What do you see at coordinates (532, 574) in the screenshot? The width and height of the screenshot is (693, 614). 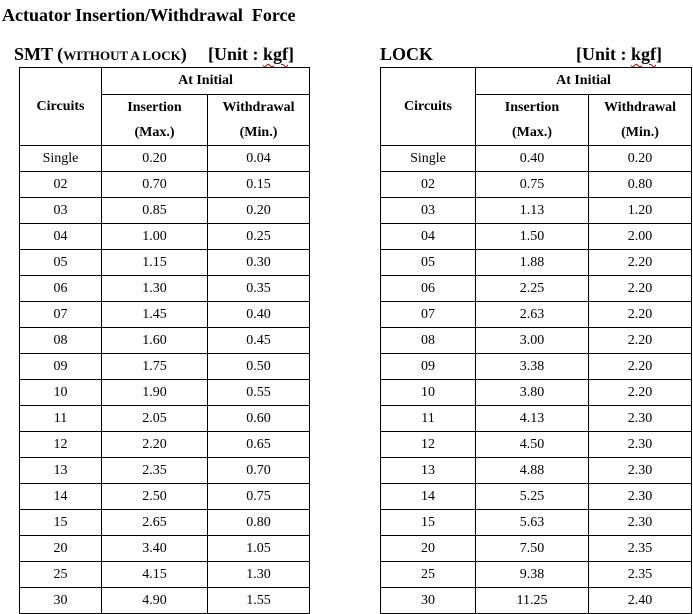 I see `lock-cell-insertion: 9.38` at bounding box center [532, 574].